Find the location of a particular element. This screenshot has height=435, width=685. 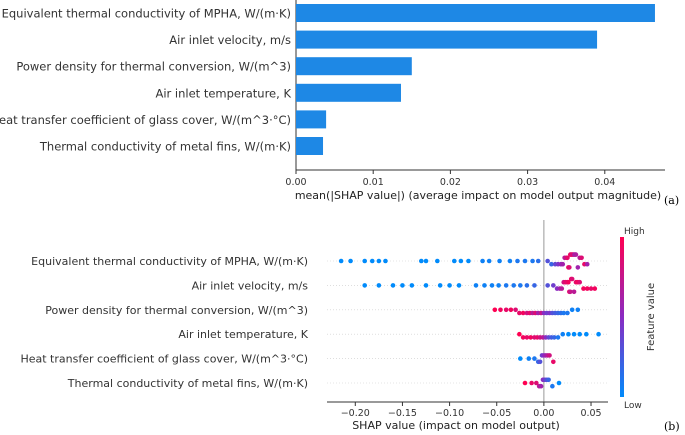

colorbar-title: Feature value is located at coordinates (651, 317).